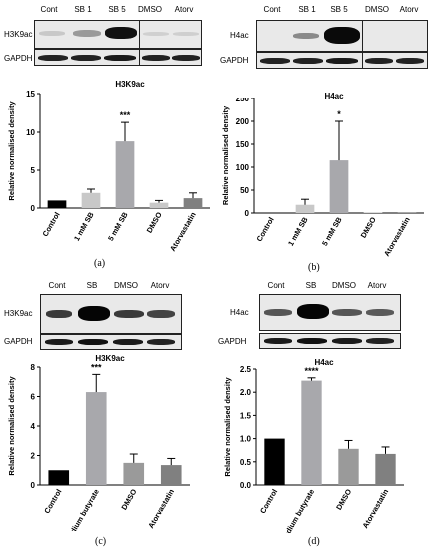 The width and height of the screenshot is (428, 550). I want to click on y-tick-label: 15, so click(30, 94).